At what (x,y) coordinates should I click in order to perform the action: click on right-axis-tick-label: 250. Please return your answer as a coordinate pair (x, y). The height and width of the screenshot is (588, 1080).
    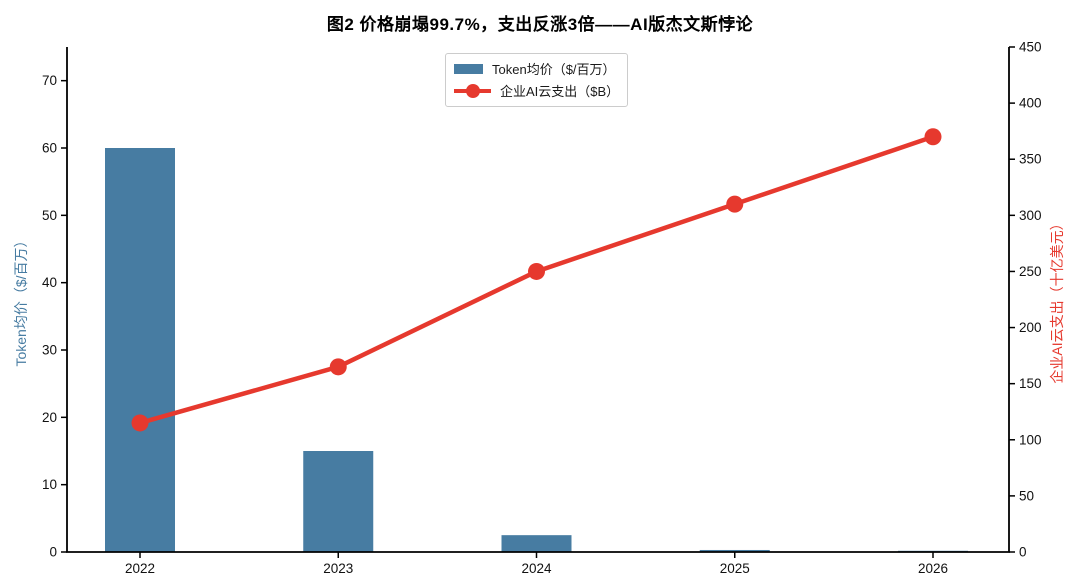
    Looking at the image, I should click on (1030, 271).